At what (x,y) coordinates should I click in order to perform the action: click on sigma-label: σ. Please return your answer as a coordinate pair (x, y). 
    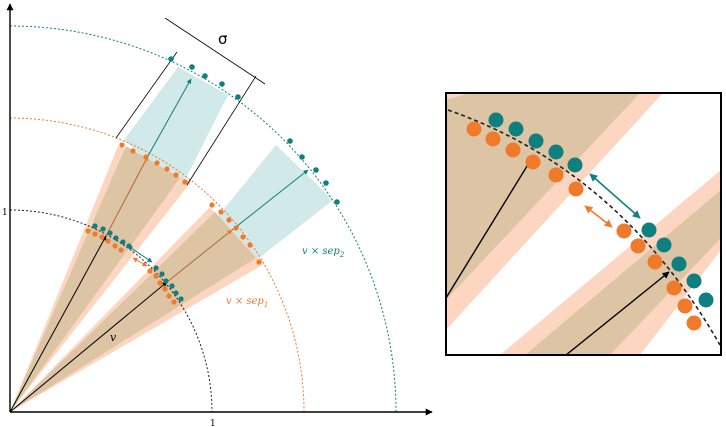
    Looking at the image, I should click on (223, 39).